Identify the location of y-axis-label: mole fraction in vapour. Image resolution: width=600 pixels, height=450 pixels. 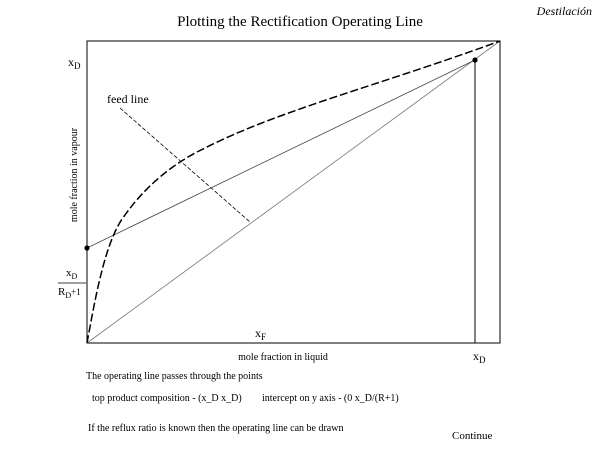
(74, 174).